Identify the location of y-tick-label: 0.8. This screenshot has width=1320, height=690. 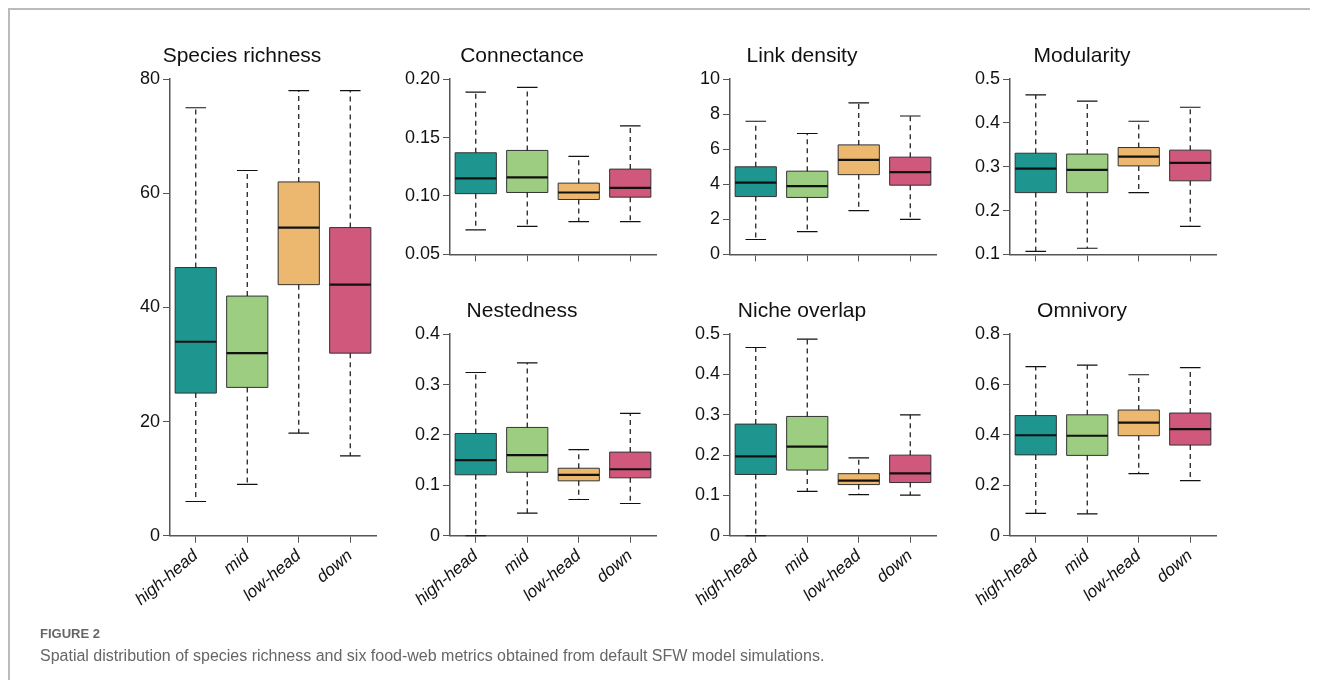
(987, 333).